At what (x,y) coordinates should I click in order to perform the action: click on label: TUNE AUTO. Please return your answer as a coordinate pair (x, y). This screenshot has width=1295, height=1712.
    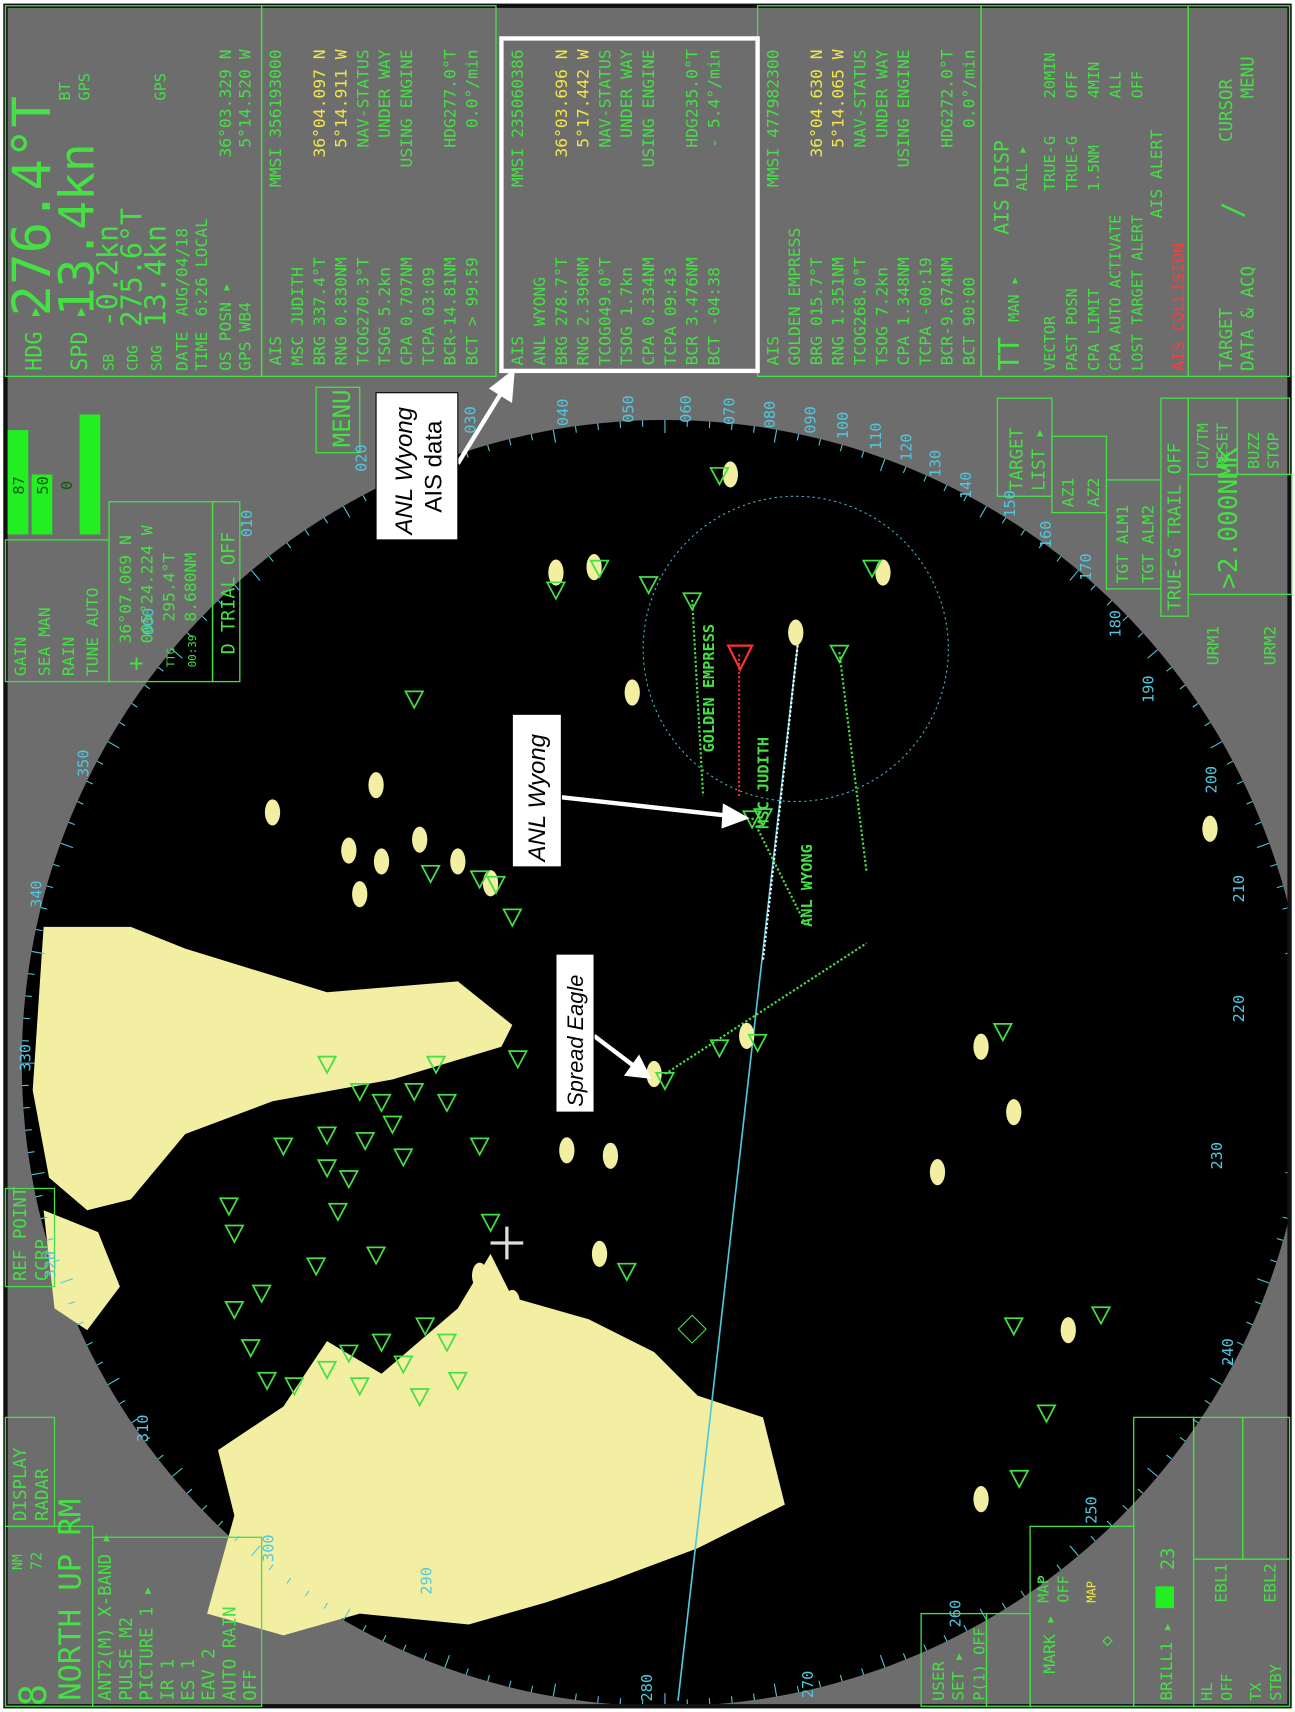
    Looking at the image, I should click on (92, 632).